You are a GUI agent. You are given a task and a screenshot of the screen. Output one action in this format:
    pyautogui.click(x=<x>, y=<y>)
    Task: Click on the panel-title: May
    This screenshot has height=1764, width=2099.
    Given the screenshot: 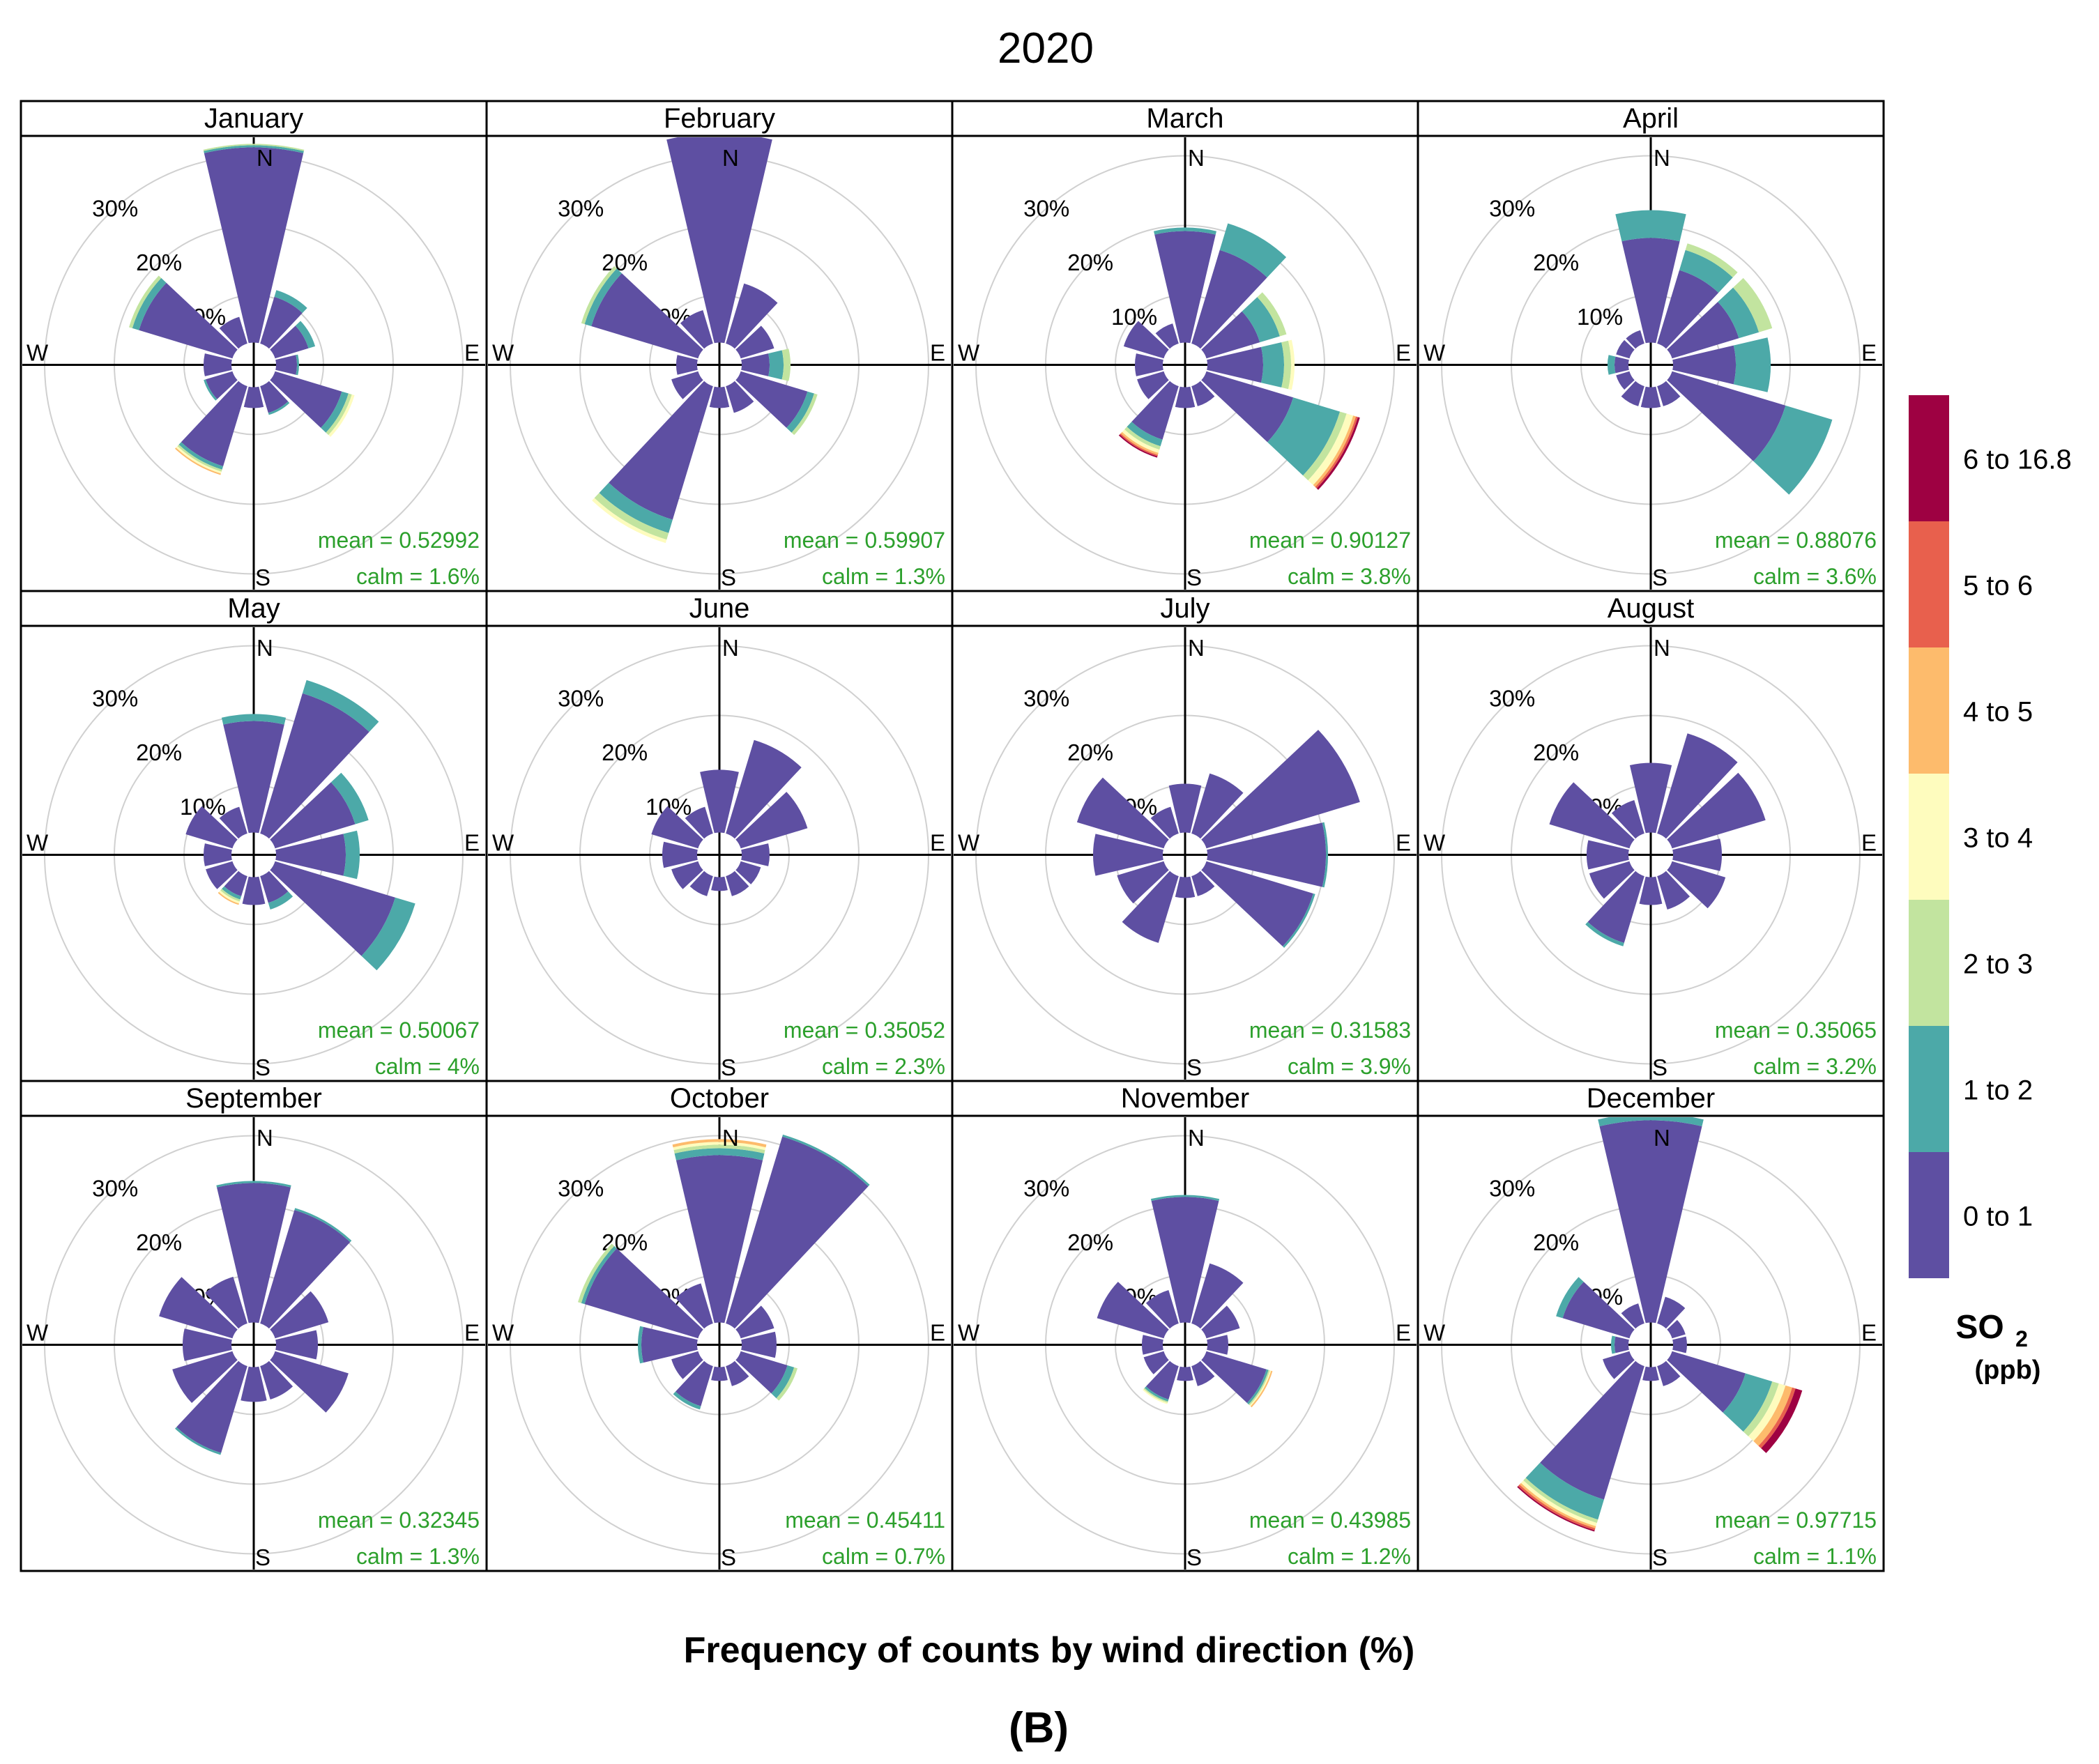 What is the action you would take?
    pyautogui.click(x=253, y=608)
    